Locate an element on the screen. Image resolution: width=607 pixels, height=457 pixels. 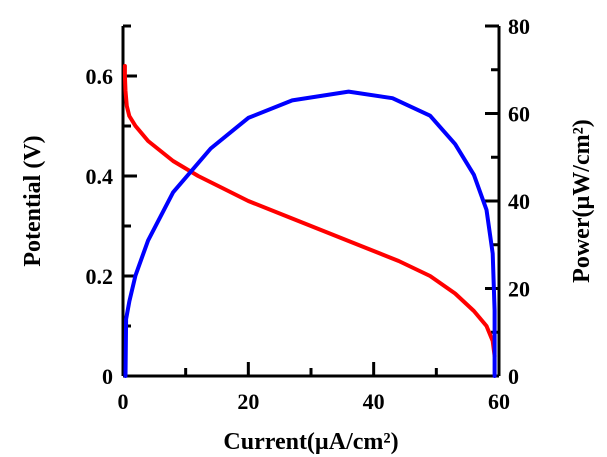
y-right-tick-label: 20 is located at coordinates (519, 289).